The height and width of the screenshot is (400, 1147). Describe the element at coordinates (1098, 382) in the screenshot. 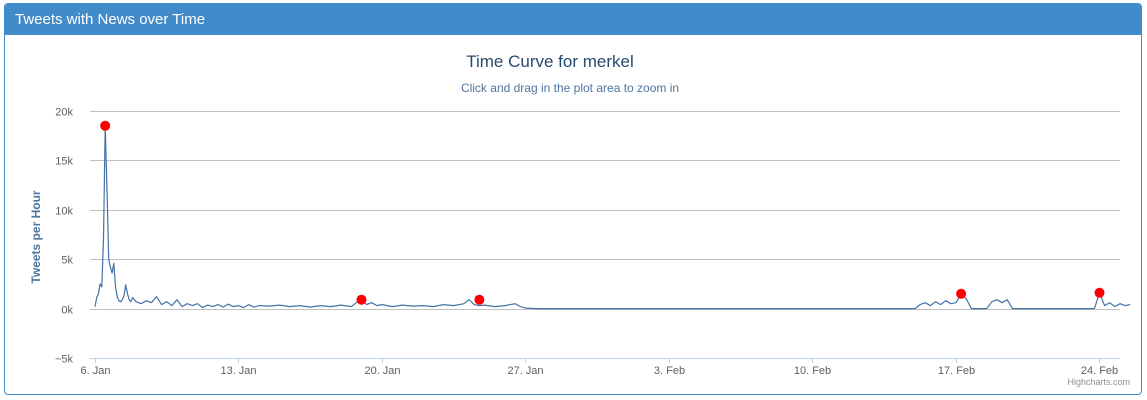

I see `highcharts-credits: Highcharts.com` at that location.